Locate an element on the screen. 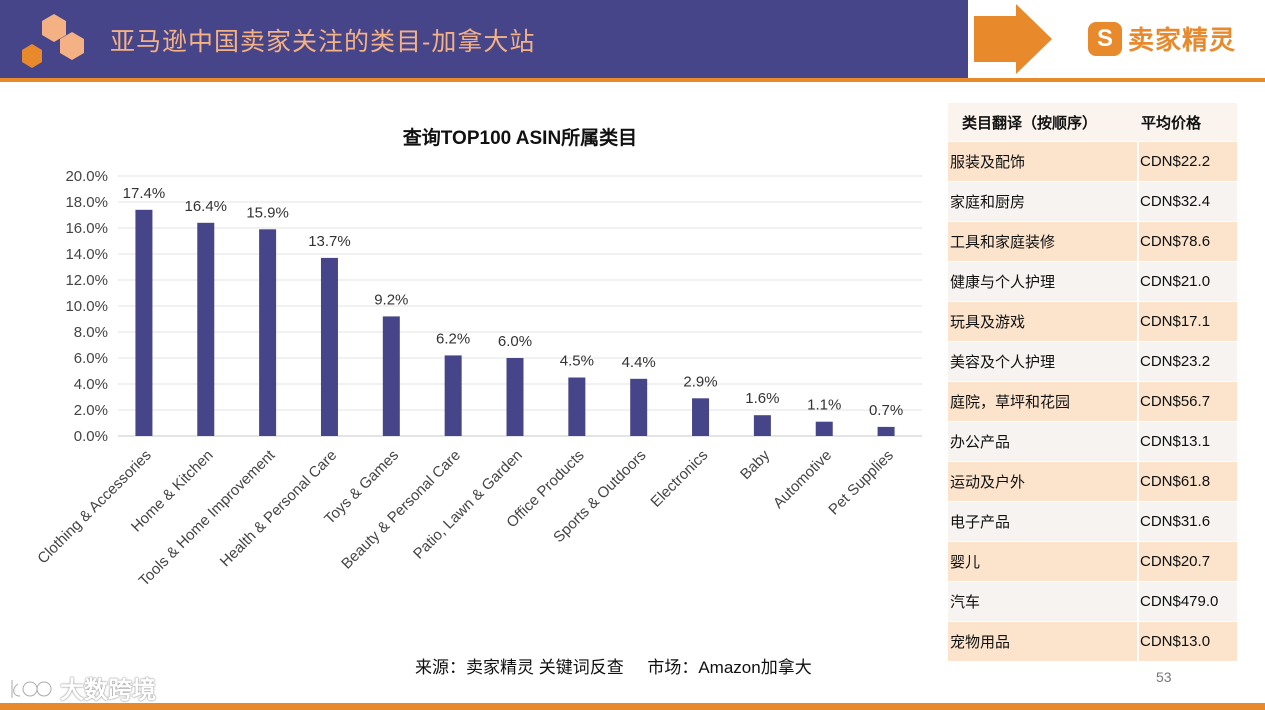 The width and height of the screenshot is (1265, 710). watermark-logo-icon is located at coordinates (32, 688).